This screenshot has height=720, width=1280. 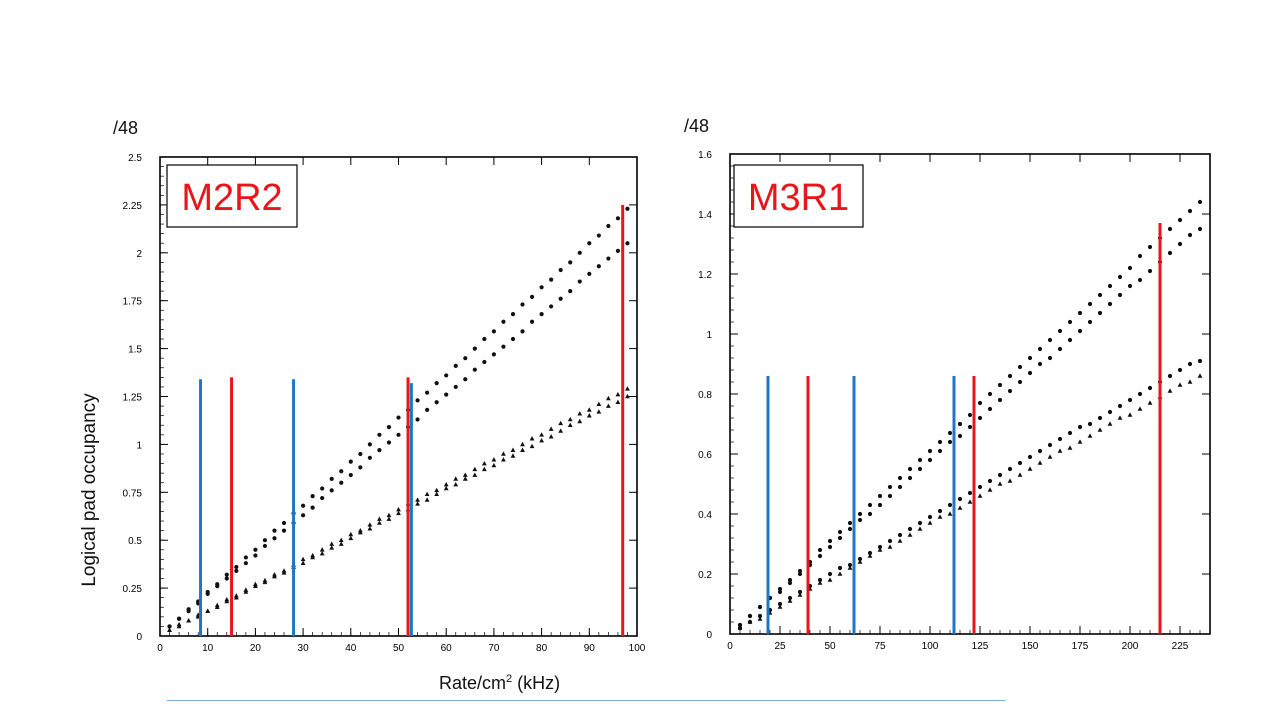 I want to click on y-tick-label: 2.25, so click(x=133, y=206).